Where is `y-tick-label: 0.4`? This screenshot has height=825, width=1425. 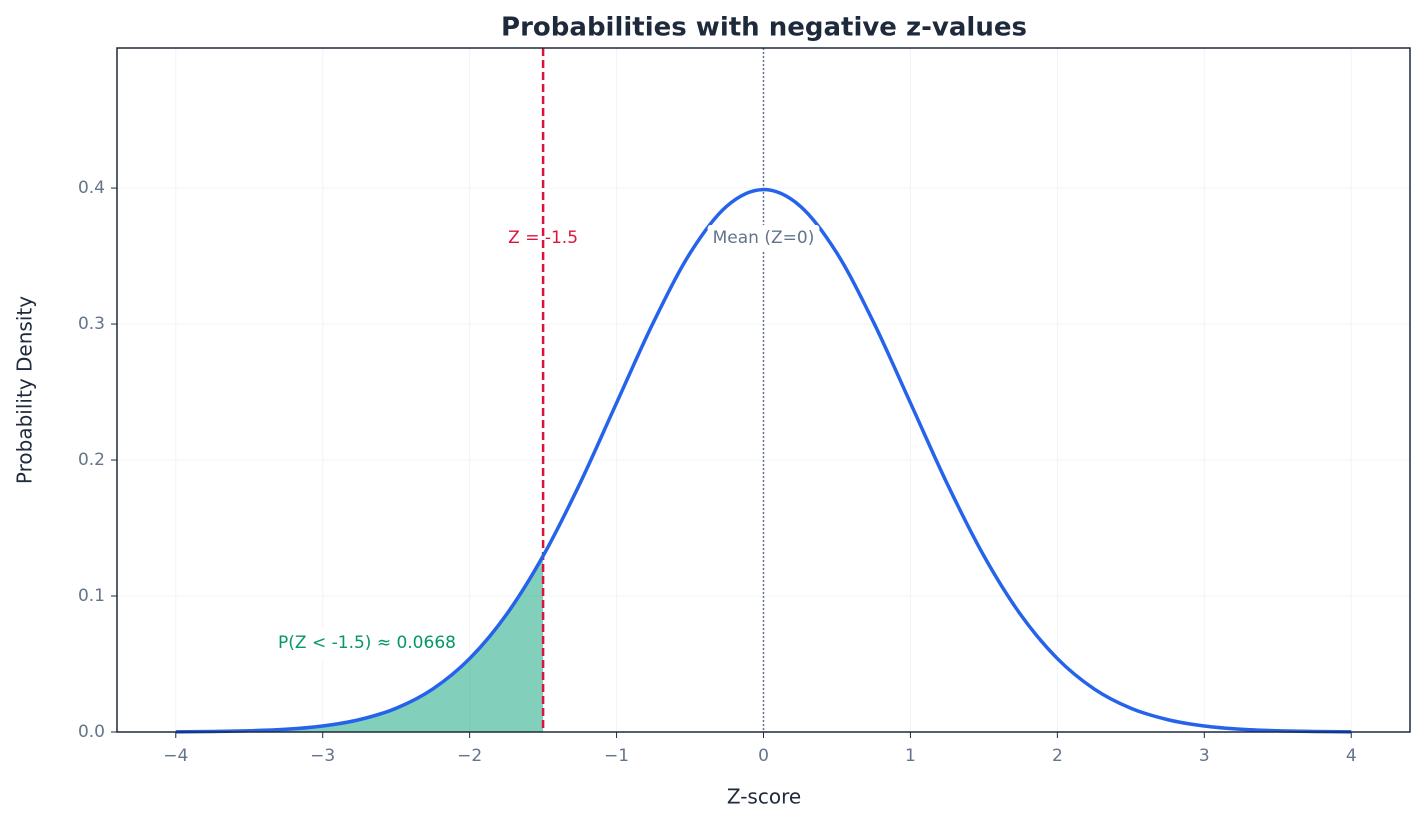 y-tick-label: 0.4 is located at coordinates (91, 188).